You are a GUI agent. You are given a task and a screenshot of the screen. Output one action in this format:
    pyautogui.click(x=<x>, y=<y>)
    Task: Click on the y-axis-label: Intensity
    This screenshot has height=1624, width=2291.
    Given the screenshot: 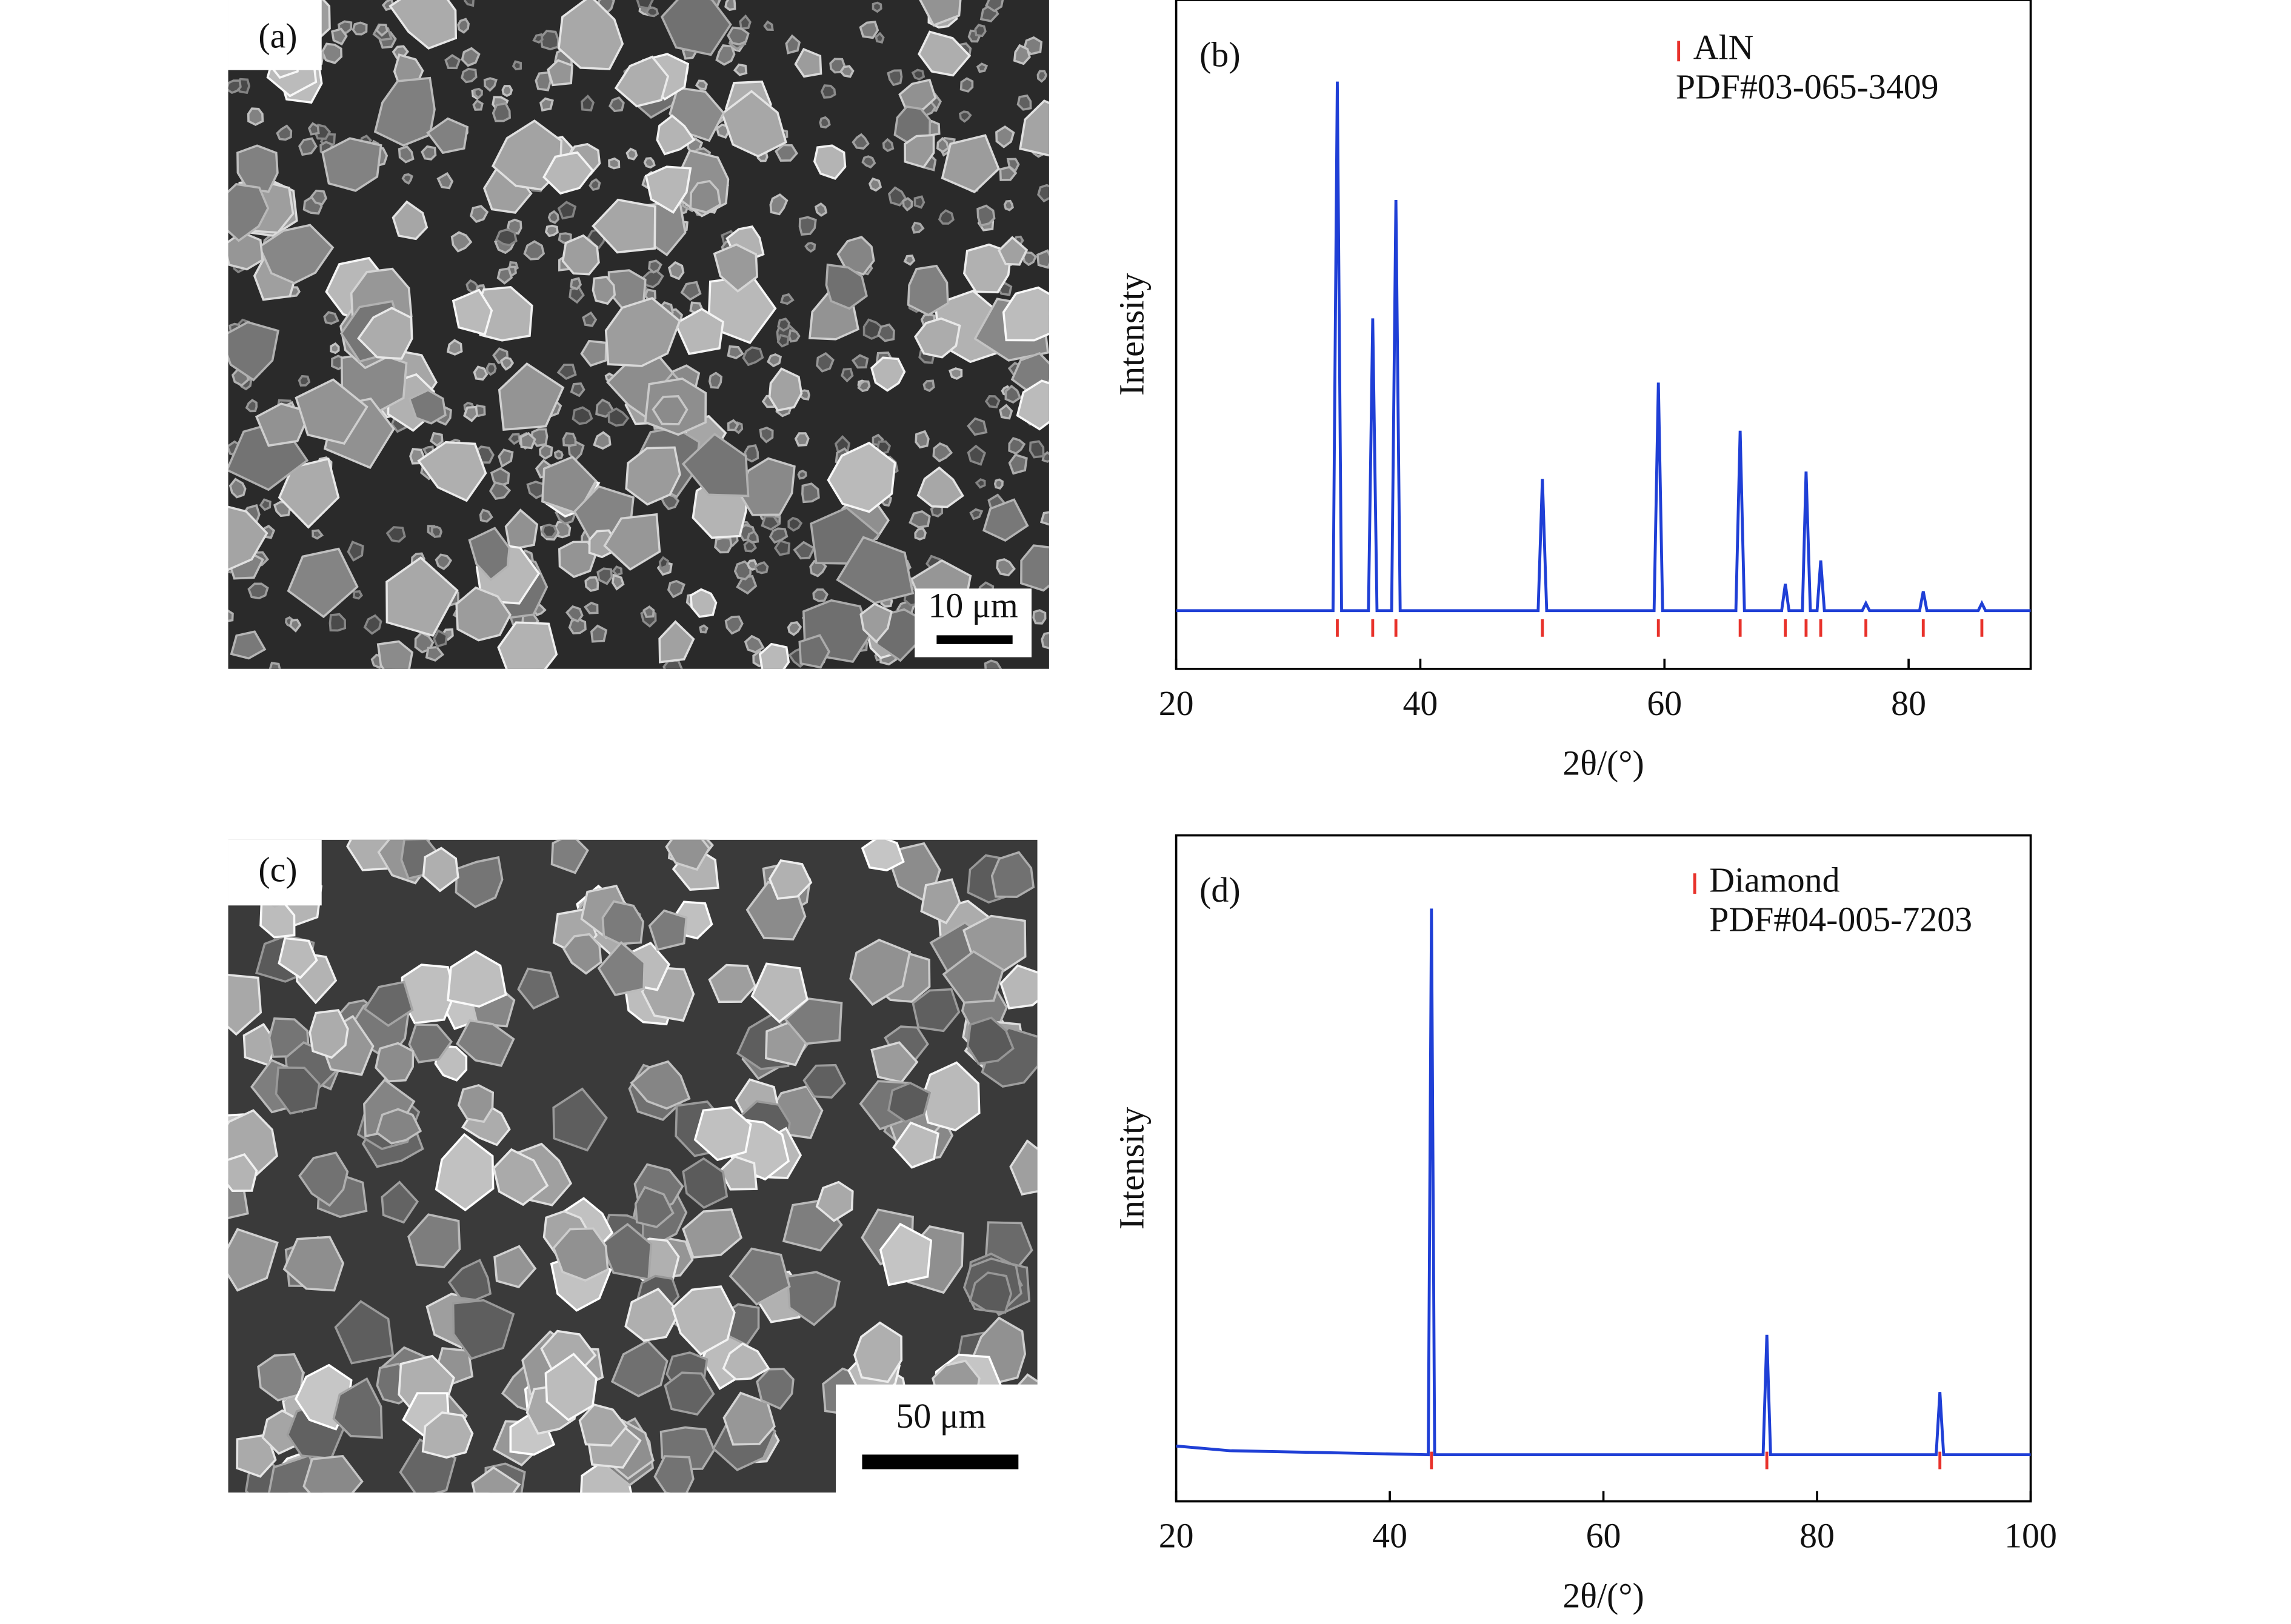 What is the action you would take?
    pyautogui.click(x=1132, y=335)
    